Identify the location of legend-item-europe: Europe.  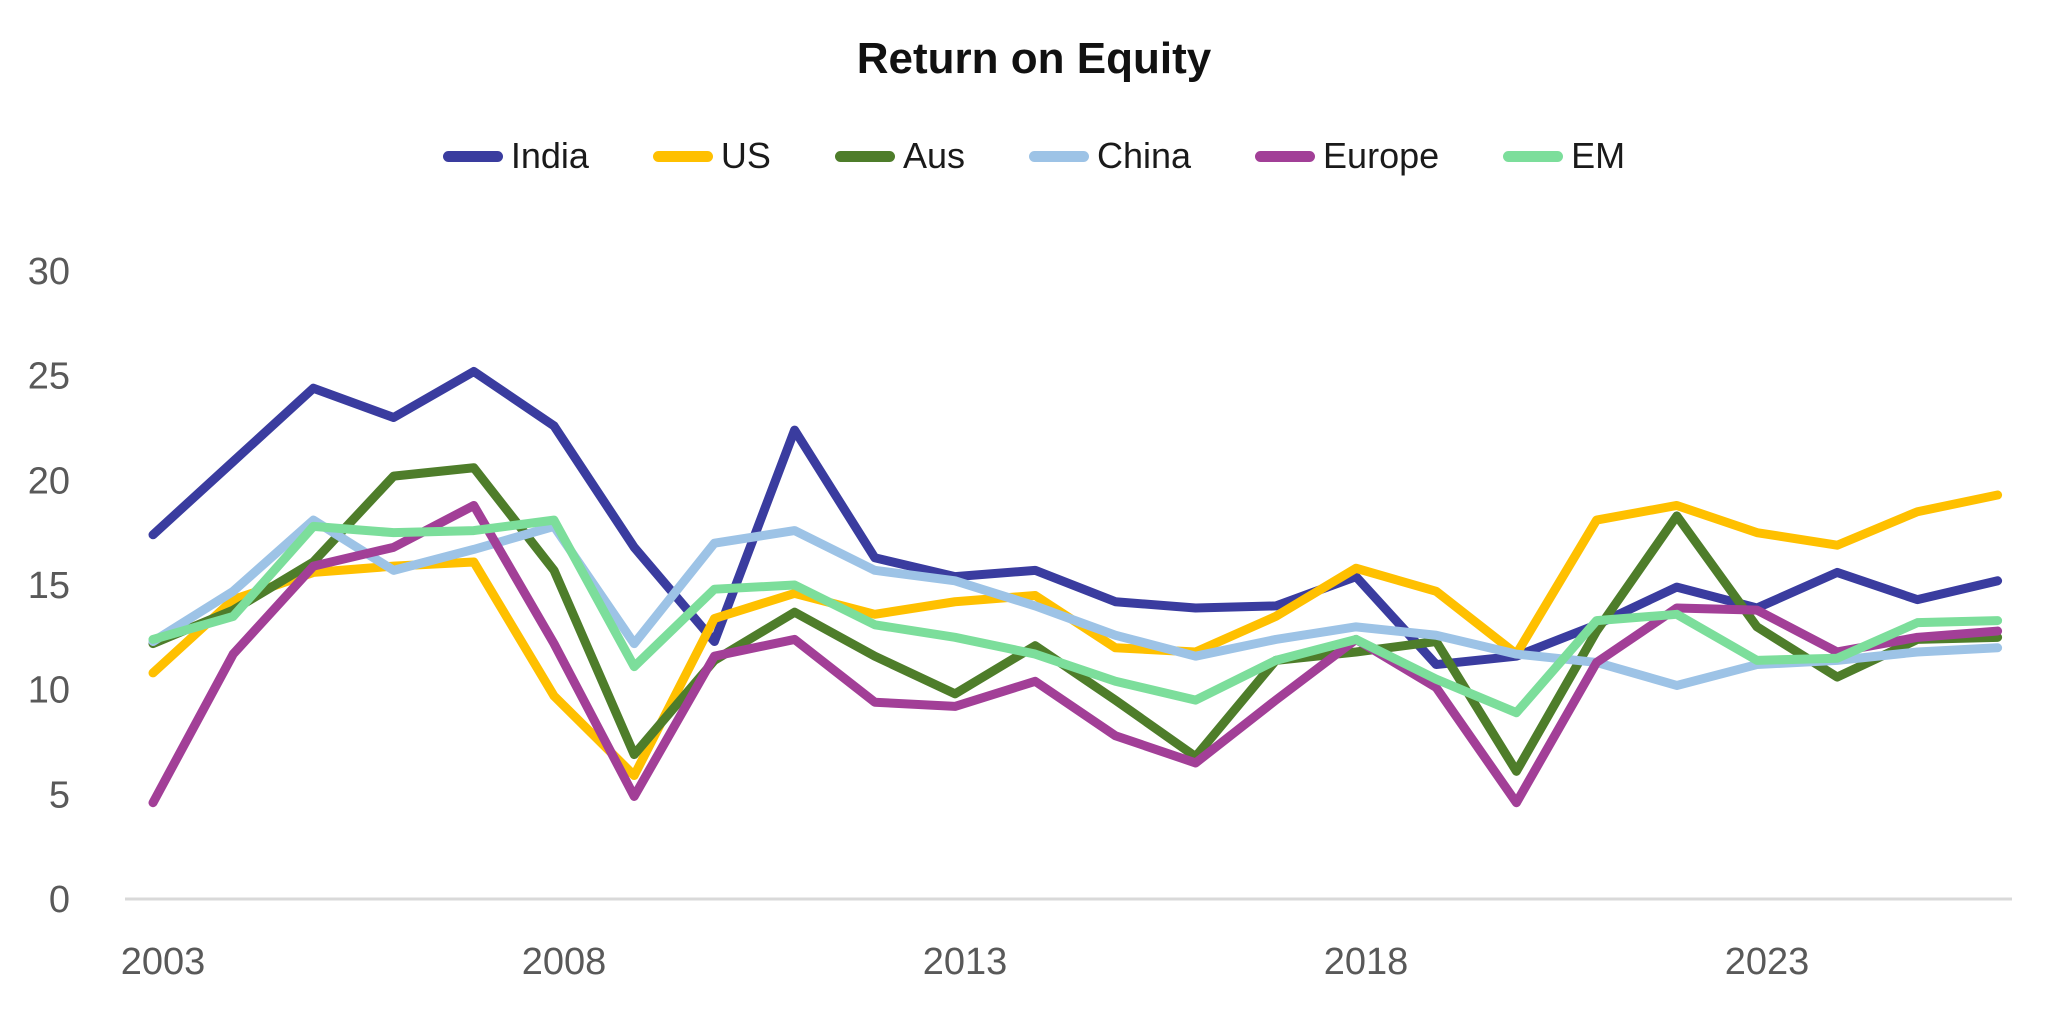
(1347, 156).